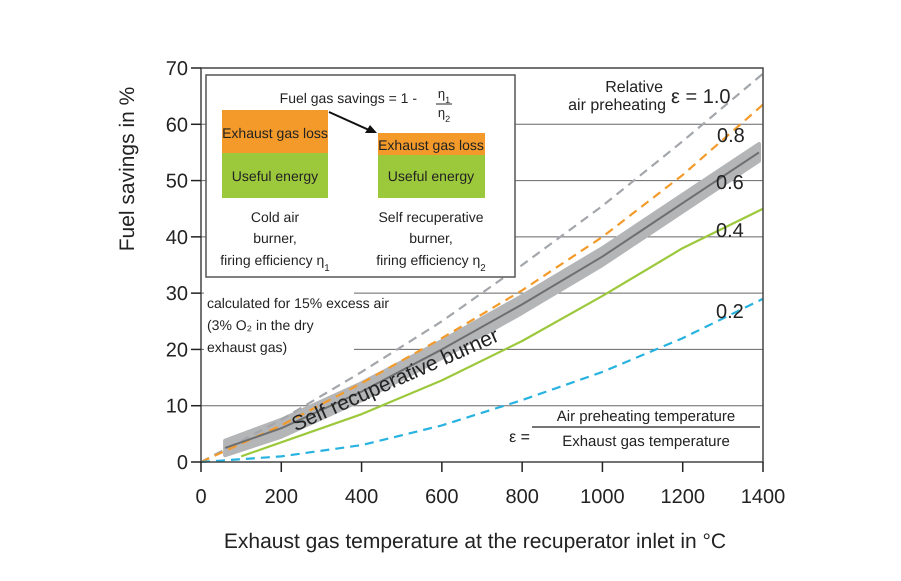  What do you see at coordinates (431, 263) in the screenshot?
I see `annotation: firing efficiency η$_{2}$` at bounding box center [431, 263].